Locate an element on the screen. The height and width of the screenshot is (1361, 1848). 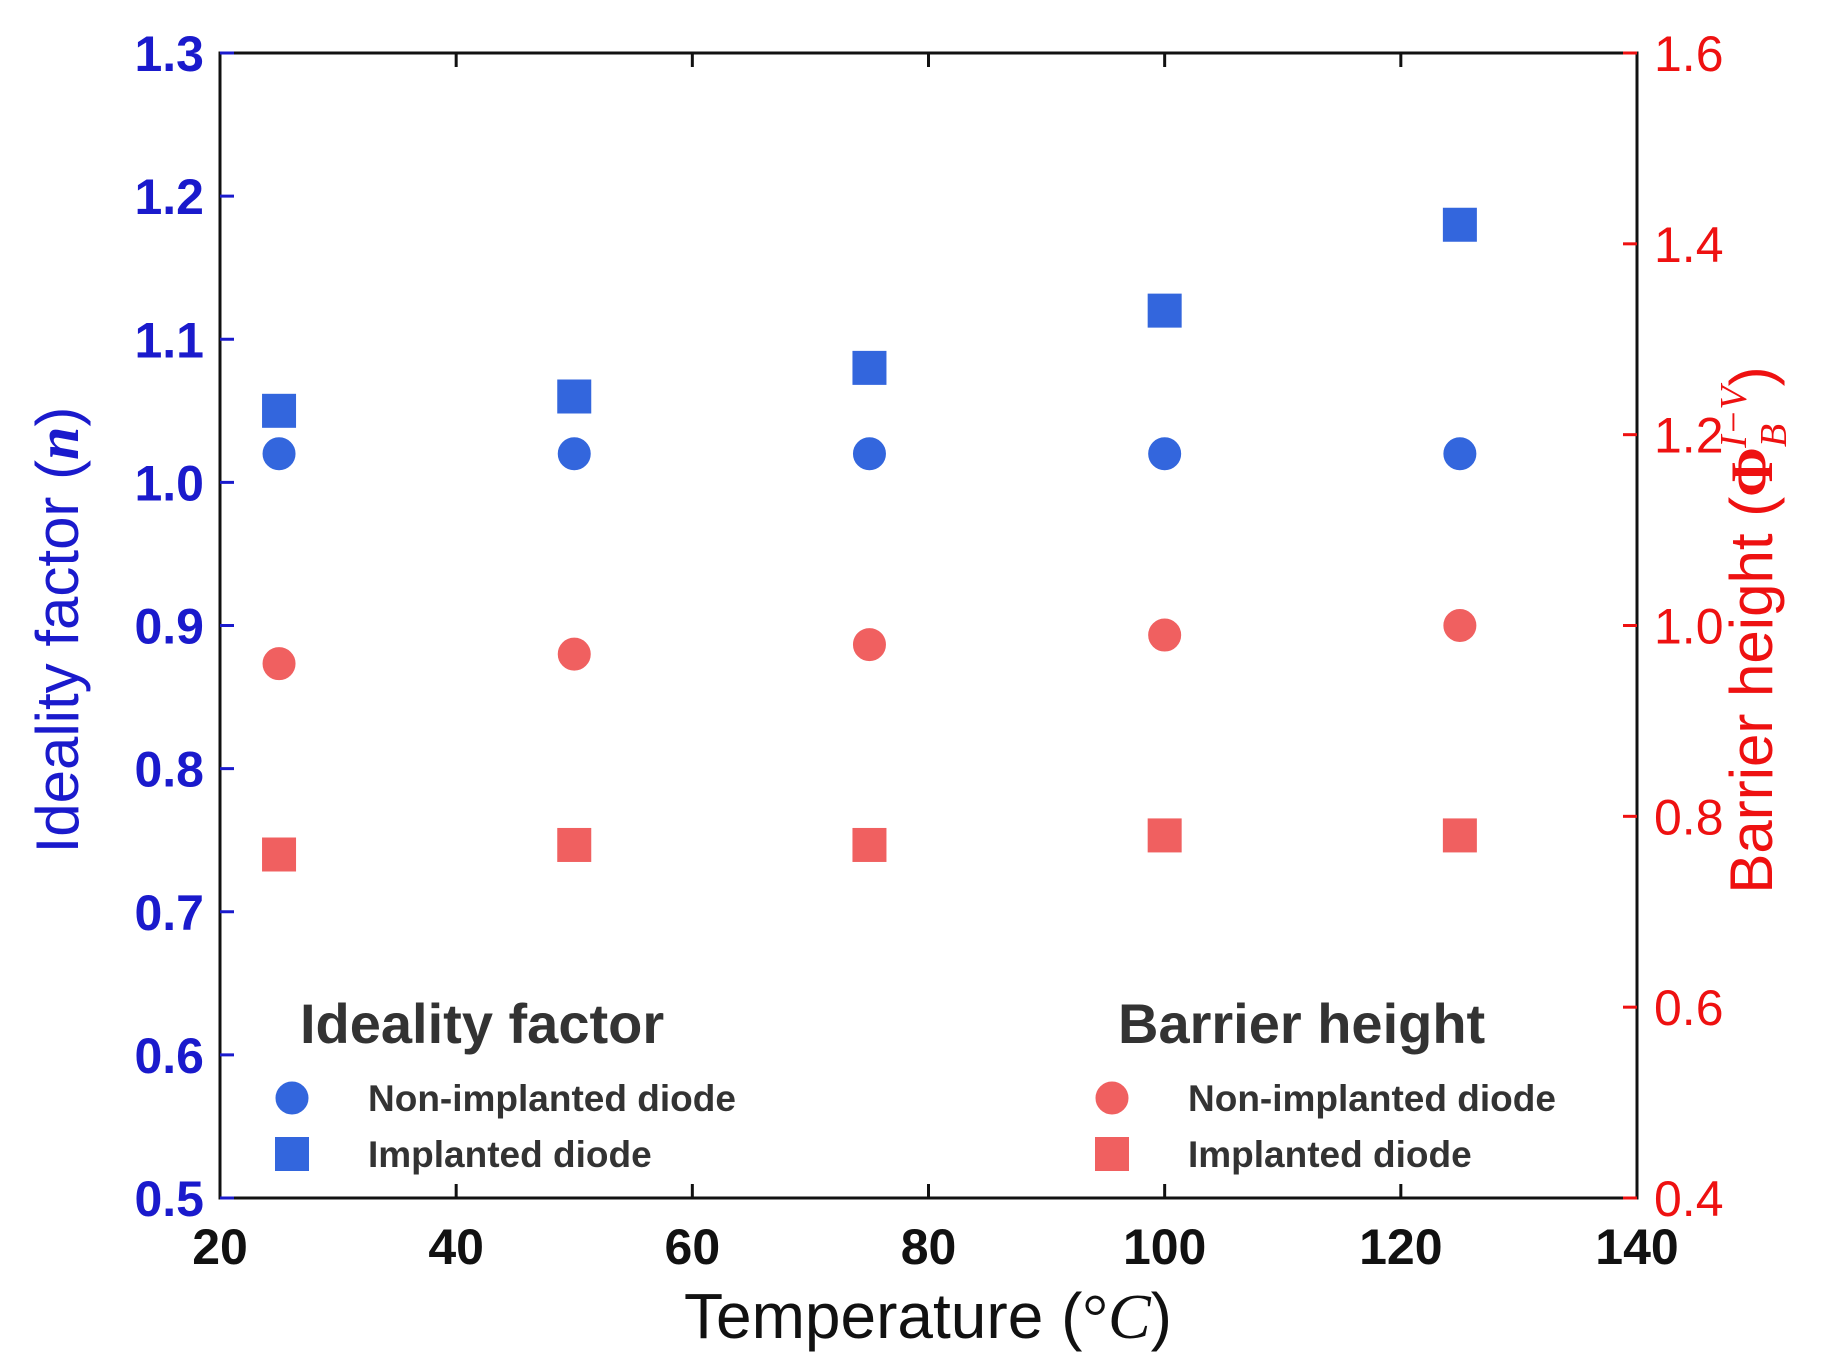
right-y-tick-label: 0.6 is located at coordinates (1689, 1008).